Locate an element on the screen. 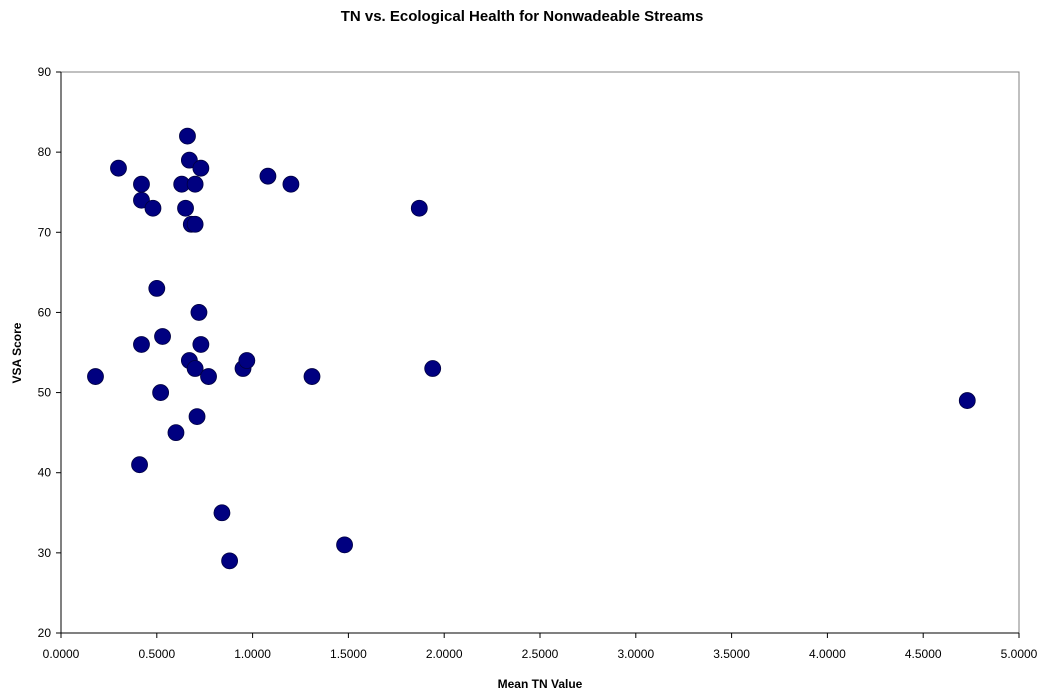 This screenshot has height=699, width=1044. x-tick-label: 0.5000 is located at coordinates (156, 654).